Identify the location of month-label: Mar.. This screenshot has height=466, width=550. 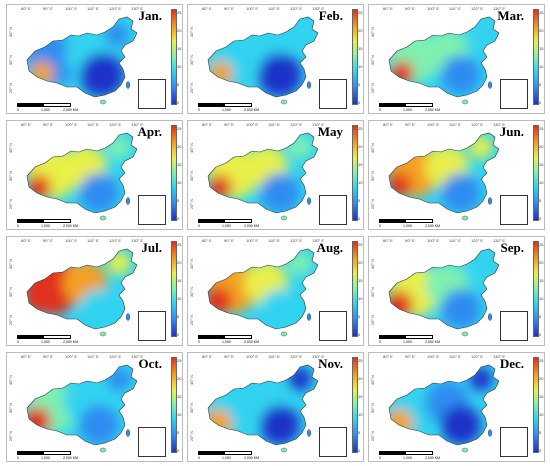
(510, 15).